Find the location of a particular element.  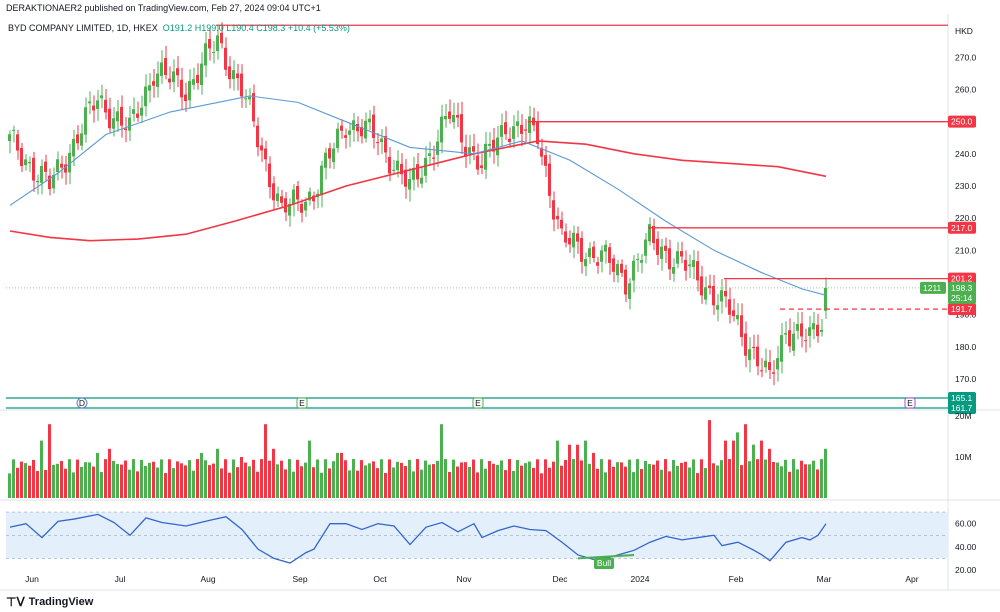

x-tick-label: Aug is located at coordinates (207, 579).